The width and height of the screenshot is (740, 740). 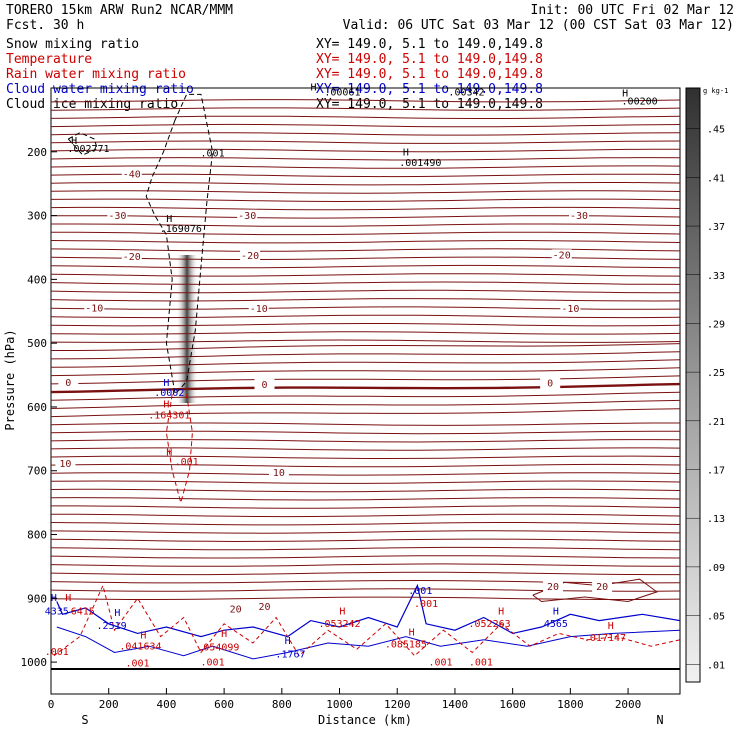 I want to click on isotherm-label: 10, so click(x=279, y=473).